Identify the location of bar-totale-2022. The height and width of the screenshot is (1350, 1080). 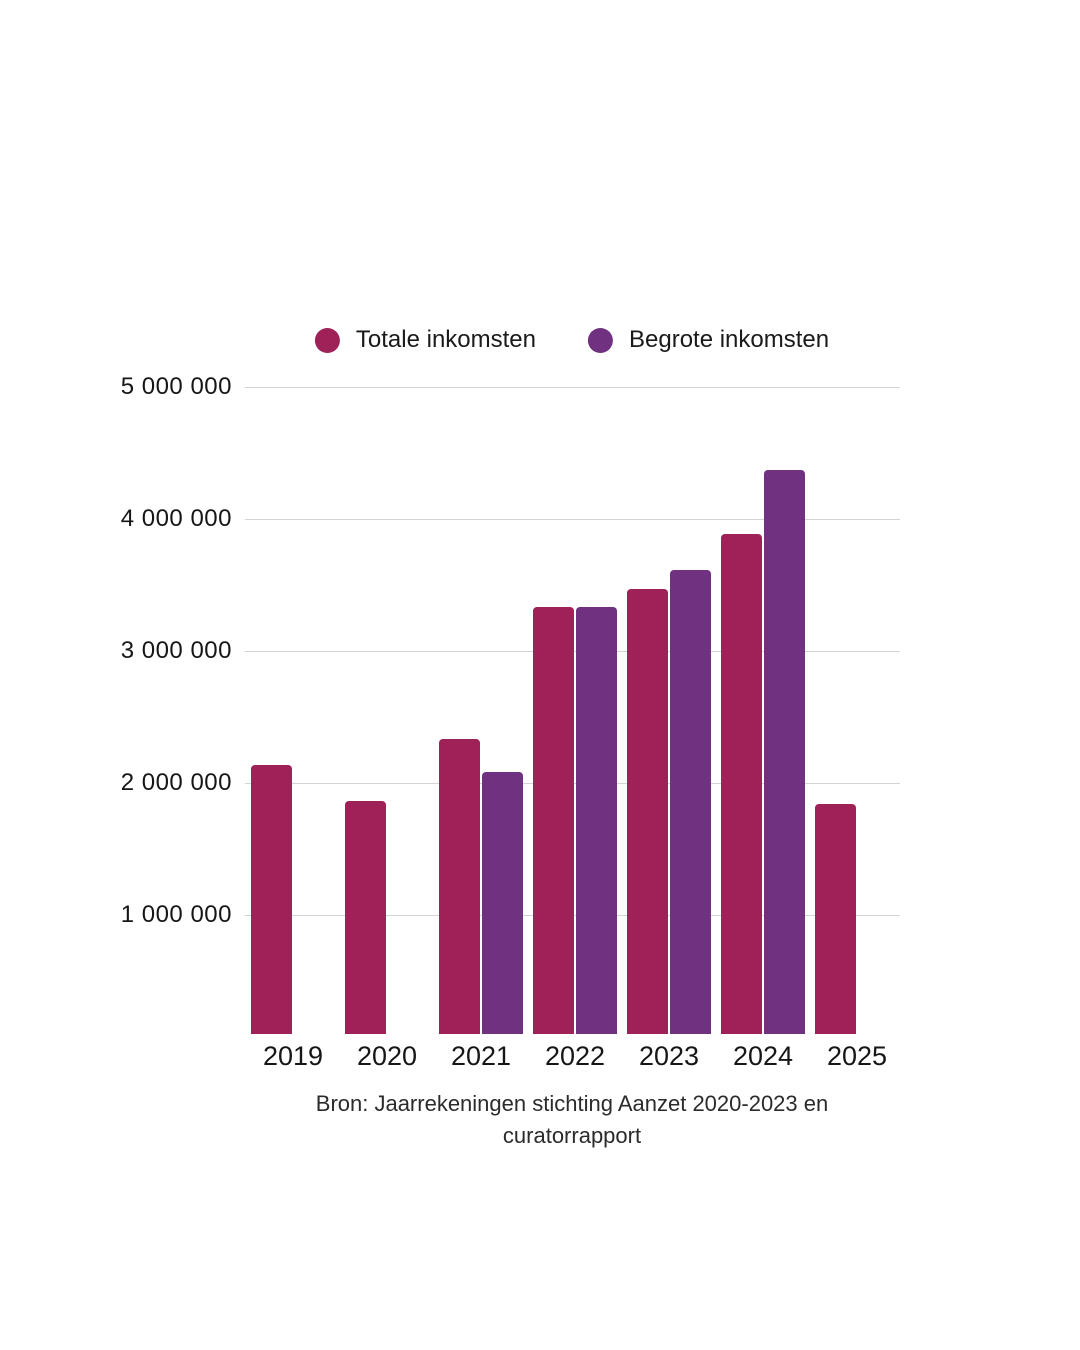
(553, 820).